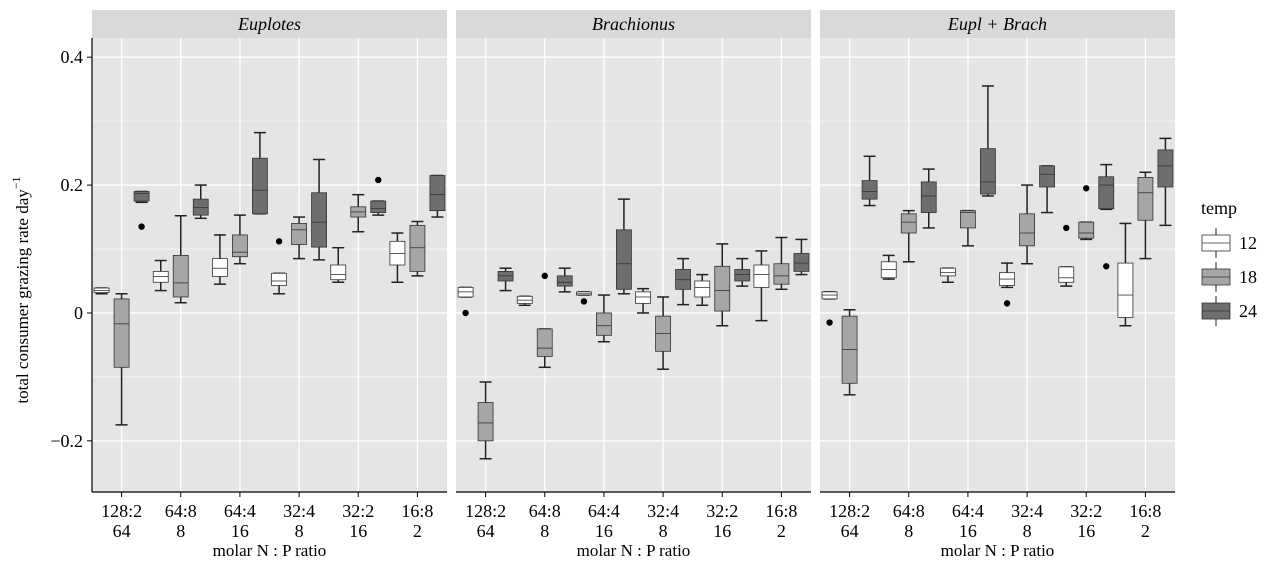 The width and height of the screenshot is (1277, 577). Describe the element at coordinates (465, 301) in the screenshot. I see `box-128:2-12` at that location.